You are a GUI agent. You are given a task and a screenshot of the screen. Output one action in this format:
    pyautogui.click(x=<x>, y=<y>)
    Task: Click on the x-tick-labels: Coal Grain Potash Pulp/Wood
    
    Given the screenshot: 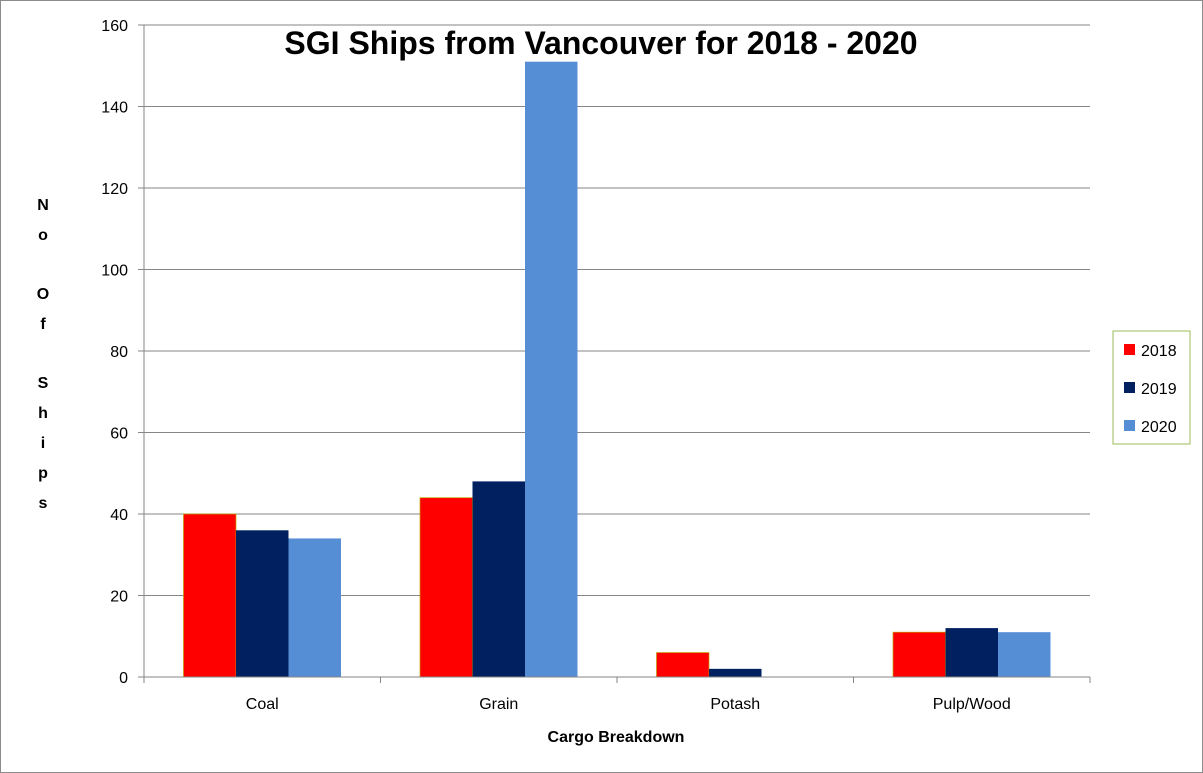 What is the action you would take?
    pyautogui.click(x=628, y=704)
    